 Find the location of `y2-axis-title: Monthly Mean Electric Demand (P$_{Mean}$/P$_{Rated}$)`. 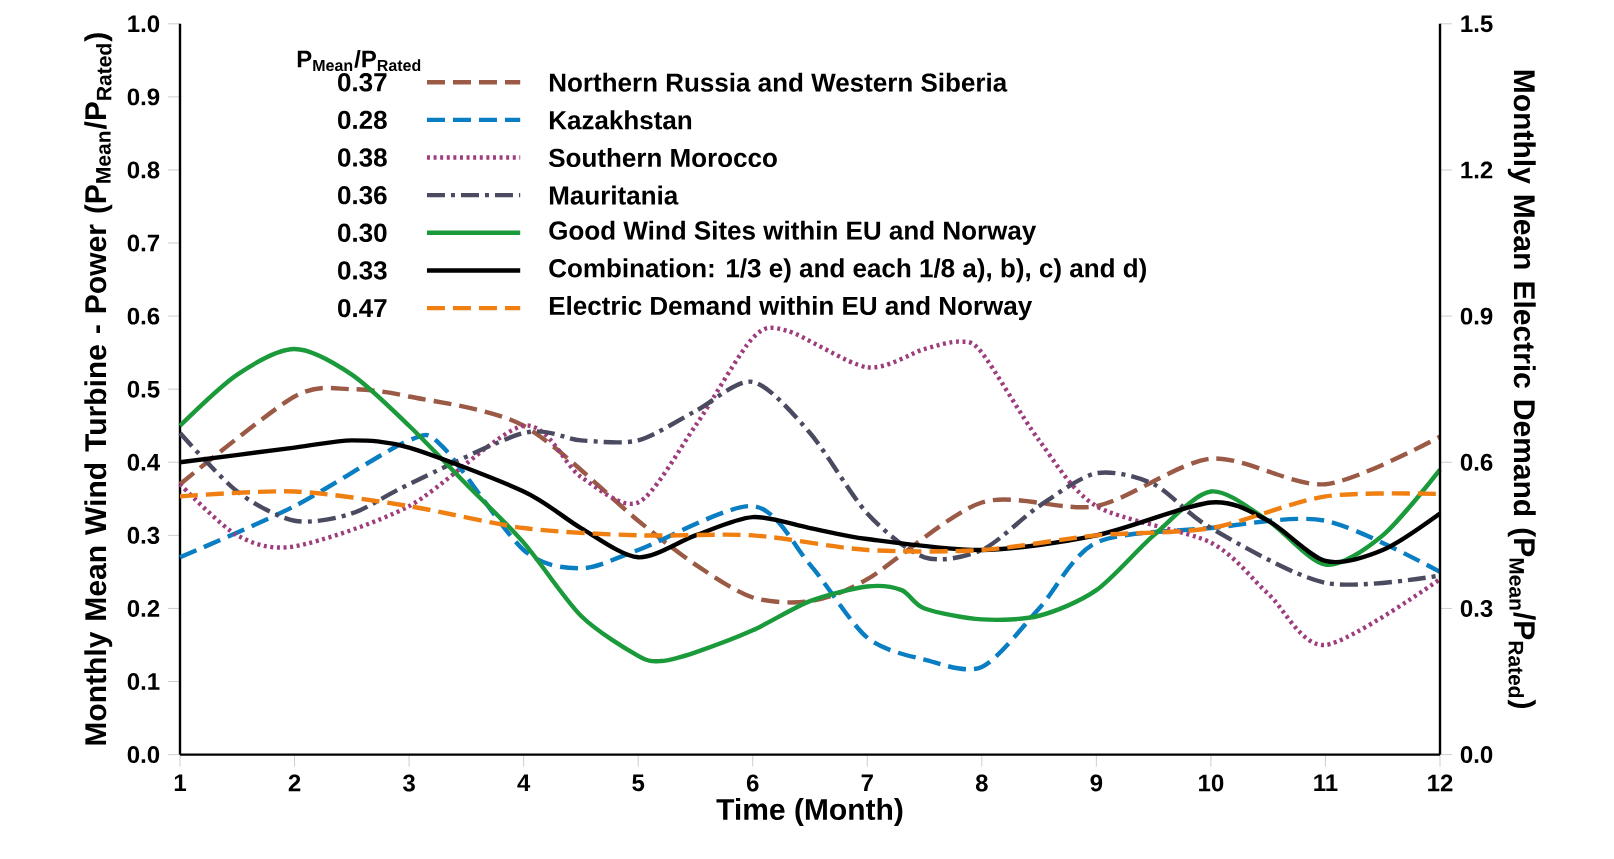

y2-axis-title: Monthly Mean Electric Demand (P$_{Mean}$/P$_{Rated}$) is located at coordinates (1521, 389).